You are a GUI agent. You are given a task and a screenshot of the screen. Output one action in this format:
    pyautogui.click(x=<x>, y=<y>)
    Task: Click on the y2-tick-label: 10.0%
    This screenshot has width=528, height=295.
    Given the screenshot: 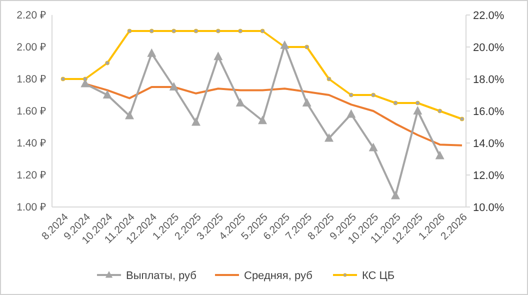 What is the action you would take?
    pyautogui.click(x=488, y=208)
    